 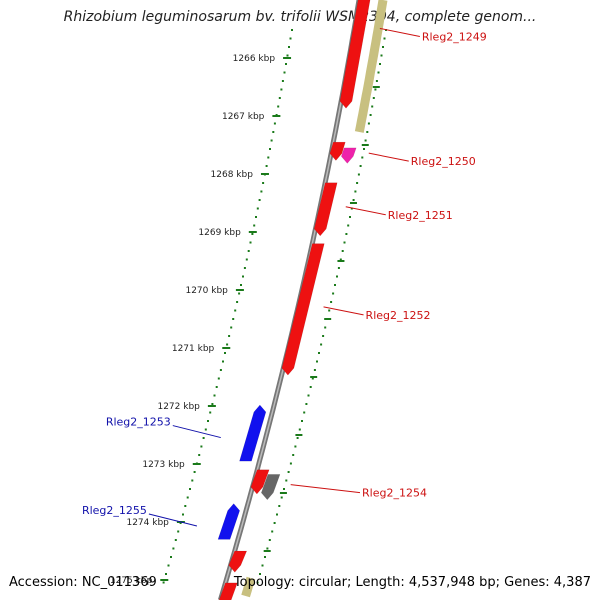 I want to click on gene-g1251, so click(x=325, y=209).